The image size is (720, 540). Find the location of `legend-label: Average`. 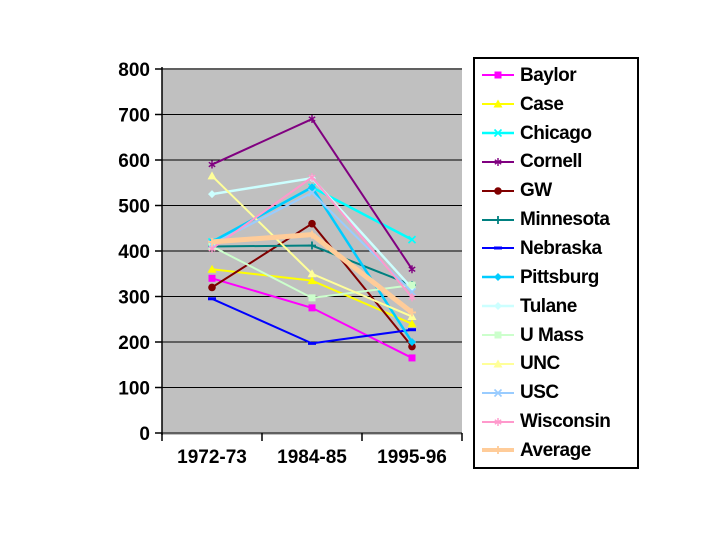

legend-label: Average is located at coordinates (555, 450).